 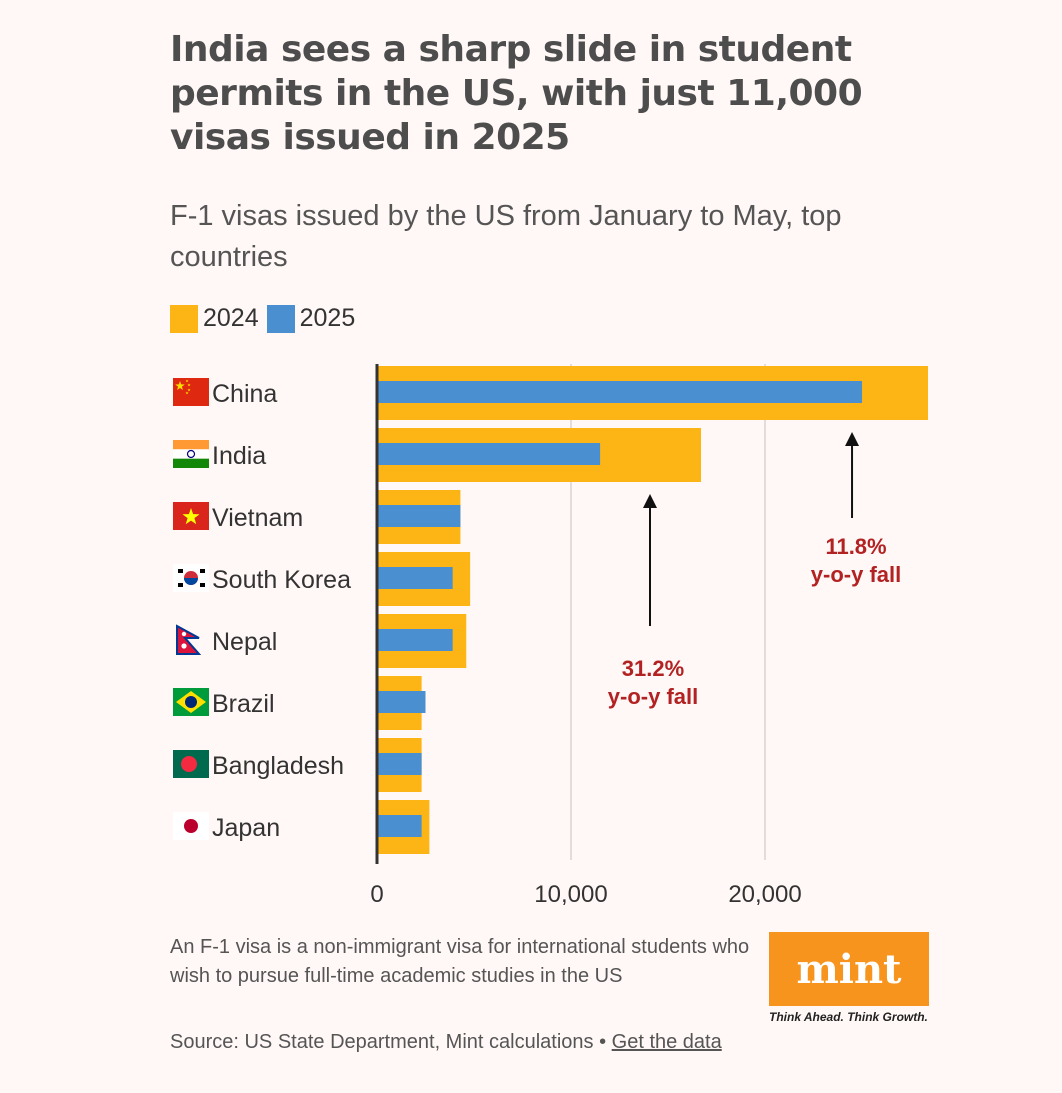 What do you see at coordinates (244, 394) in the screenshot?
I see `category-label-0: China` at bounding box center [244, 394].